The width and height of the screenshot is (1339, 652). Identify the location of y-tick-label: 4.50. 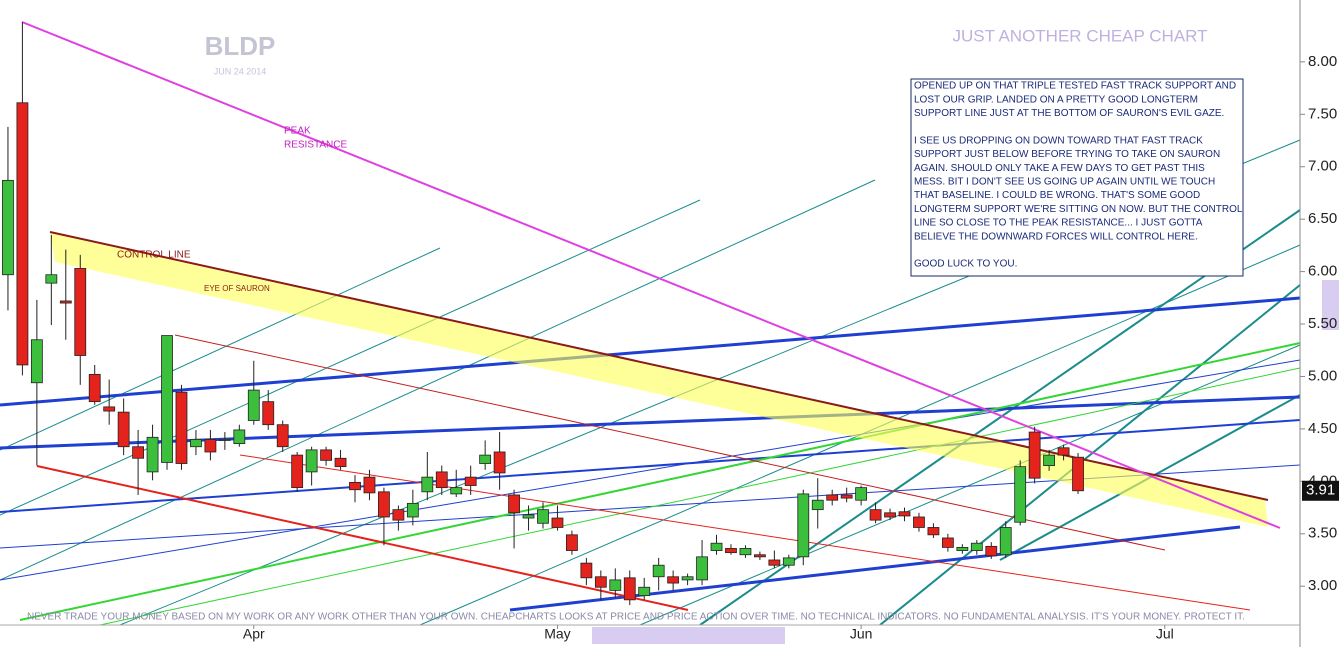
(1322, 428).